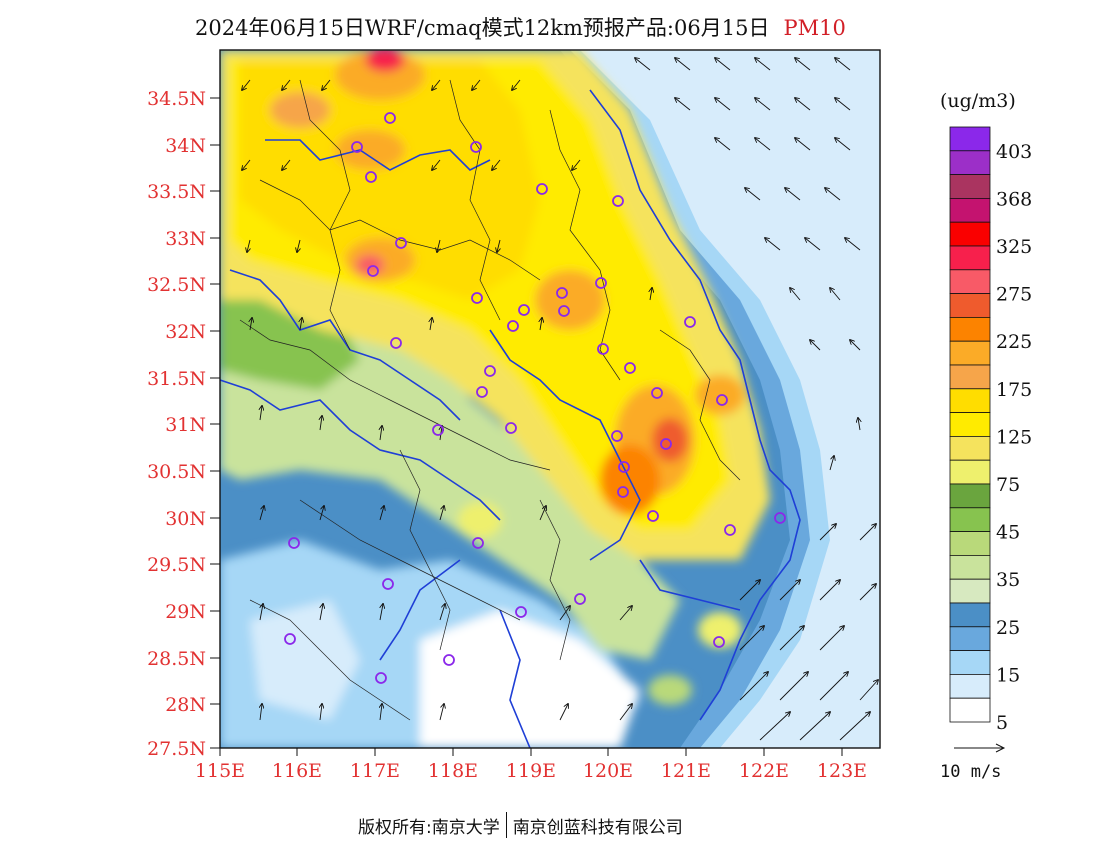  What do you see at coordinates (978, 101) in the screenshot?
I see `legend-unit: (ug/m3)` at bounding box center [978, 101].